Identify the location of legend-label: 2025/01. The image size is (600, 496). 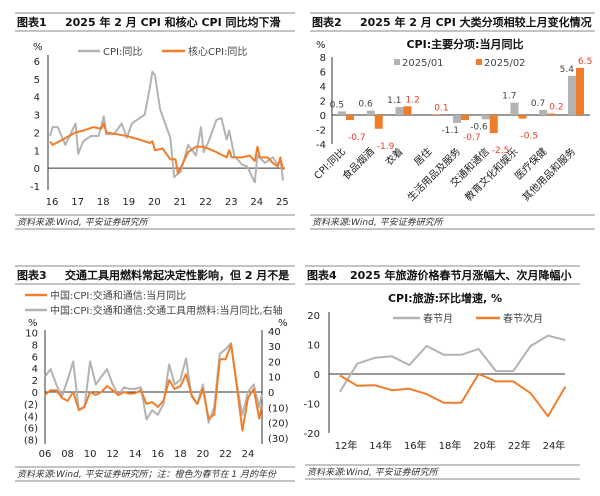
(423, 63).